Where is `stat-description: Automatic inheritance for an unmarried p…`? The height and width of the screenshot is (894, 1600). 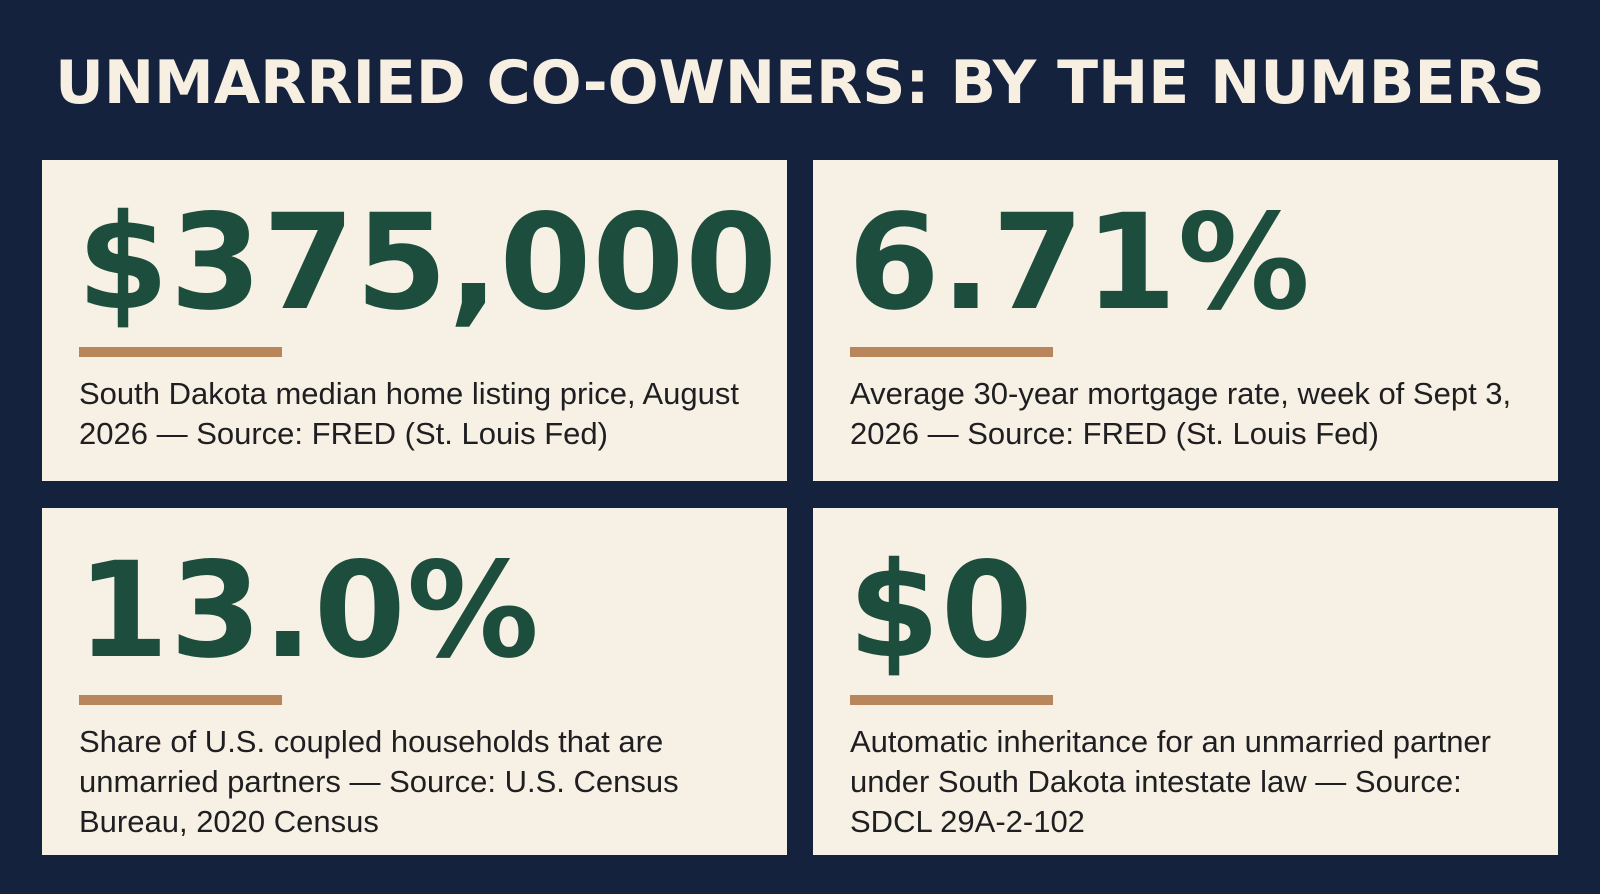
stat-description: Automatic inheritance for an unmarried p… is located at coordinates (1170, 781).